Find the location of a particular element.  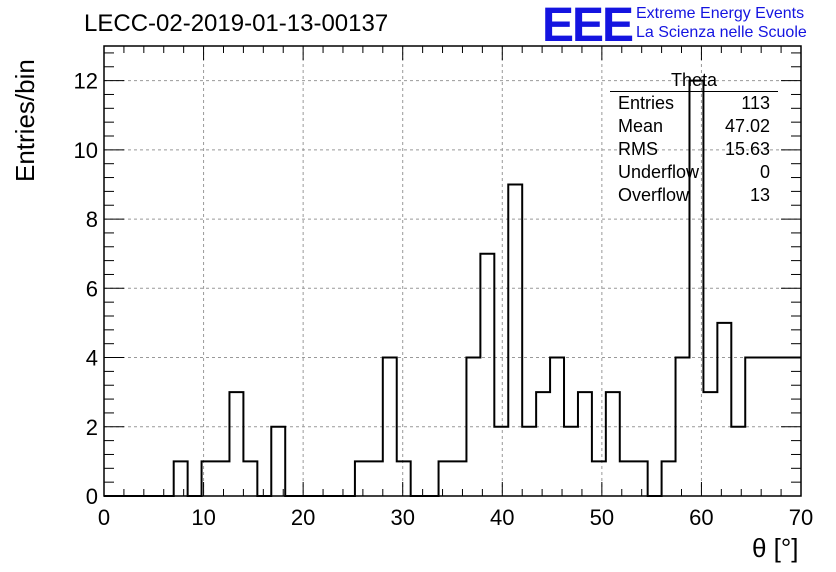

y-axis-label: Entries/bin is located at coordinates (25, 120).